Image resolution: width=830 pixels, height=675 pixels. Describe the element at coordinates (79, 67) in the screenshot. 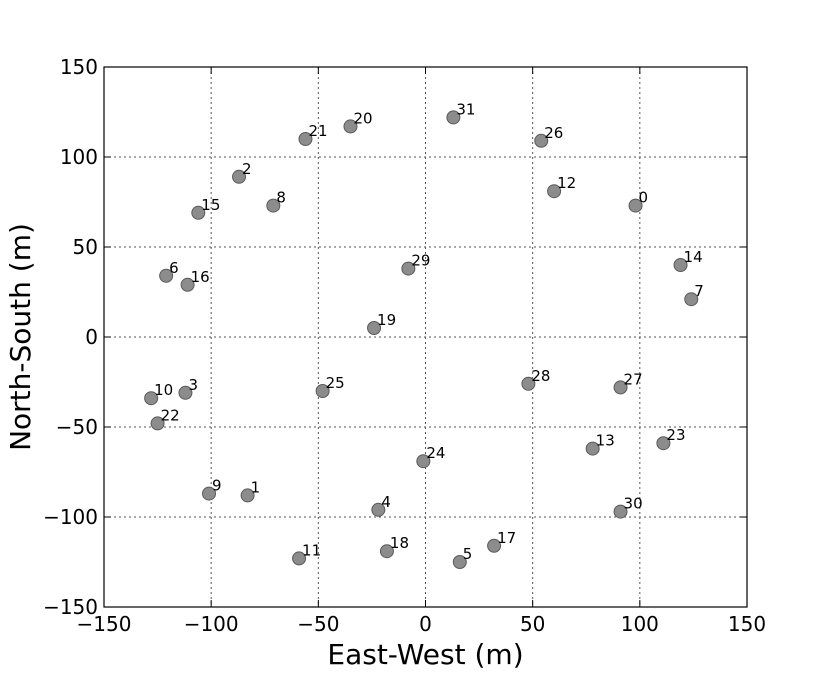

I see `y-tick-label: 150` at that location.